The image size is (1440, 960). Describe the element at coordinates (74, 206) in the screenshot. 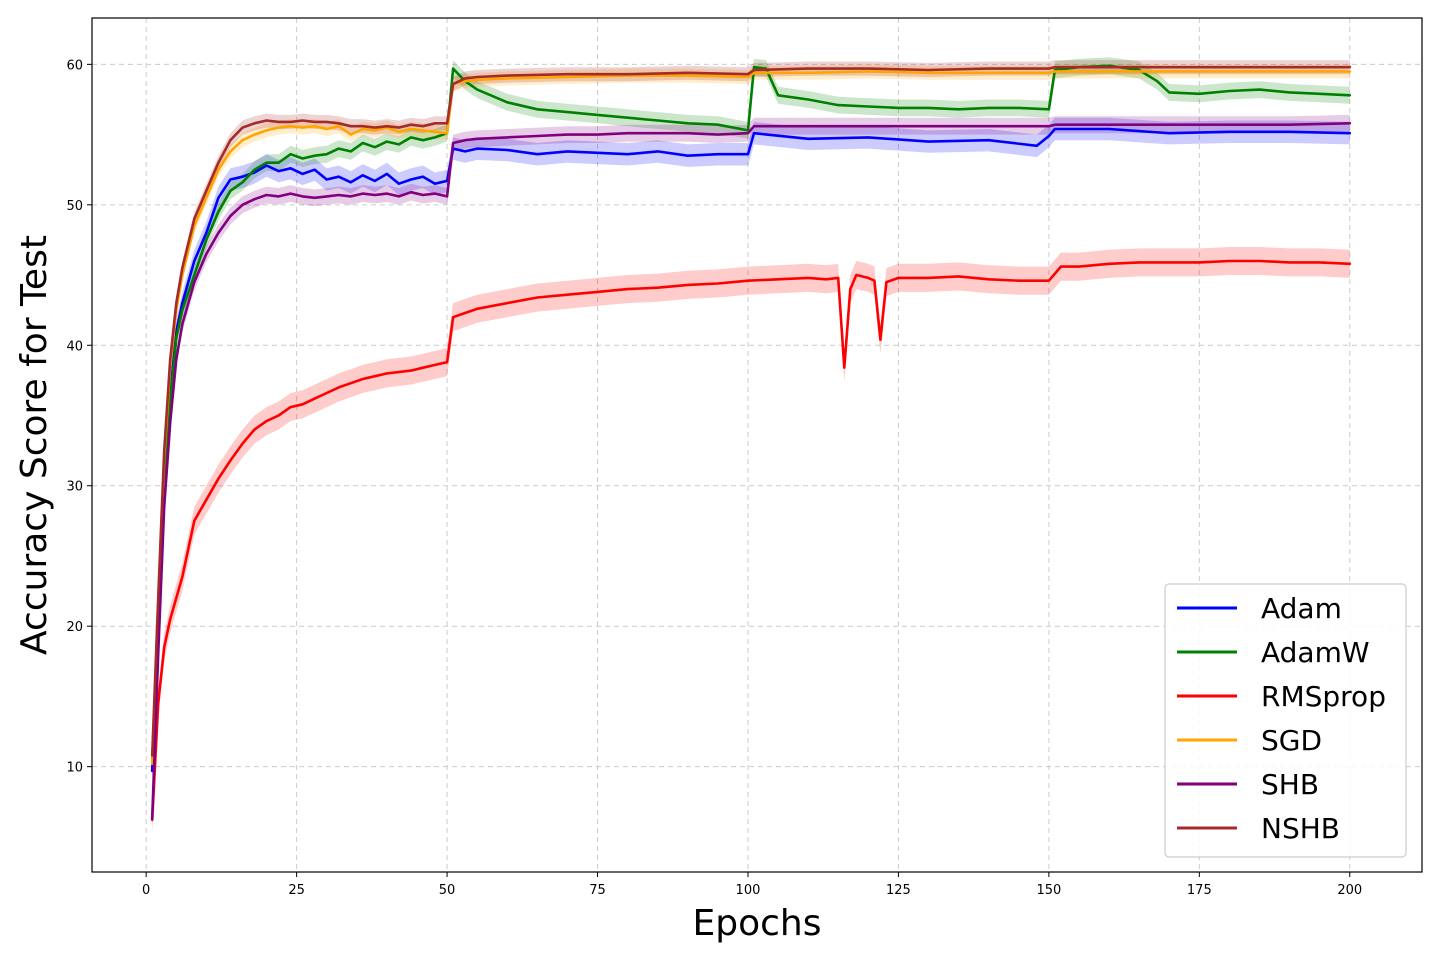

I see `y-tick-label: 50` at that location.